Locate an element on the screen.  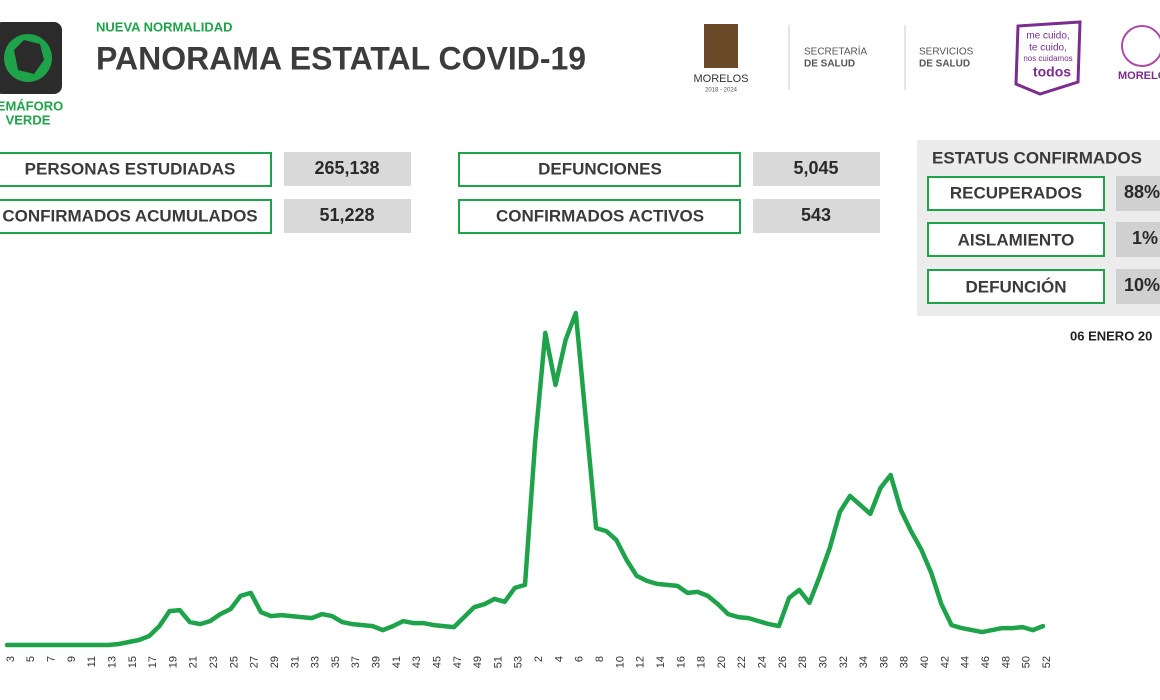
x-tick-label: 51 is located at coordinates (498, 662).